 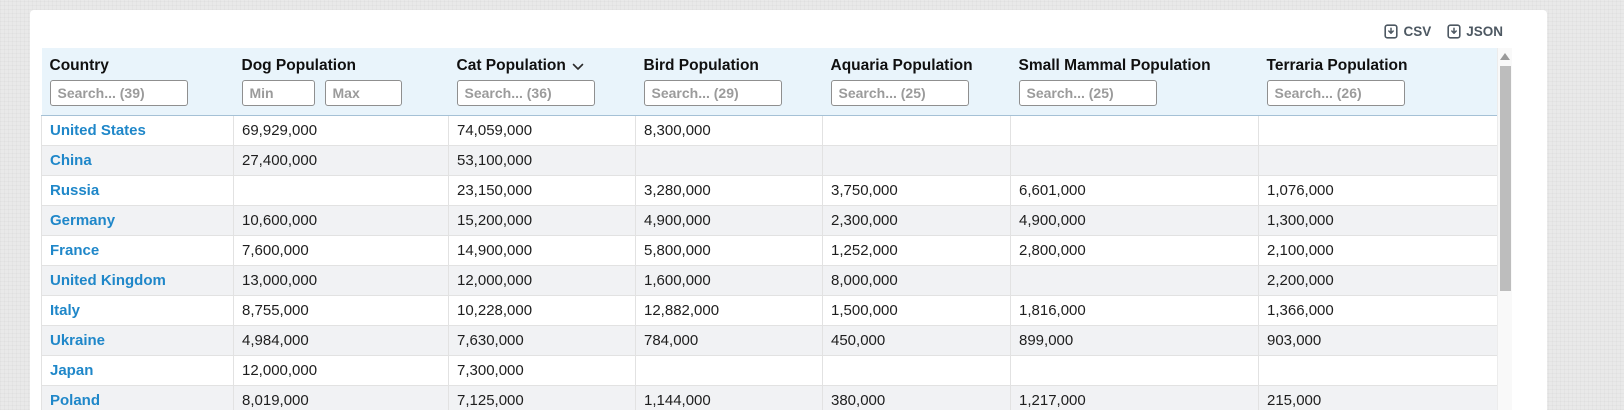 I want to click on country-cell: United Kingdom, so click(x=137, y=280).